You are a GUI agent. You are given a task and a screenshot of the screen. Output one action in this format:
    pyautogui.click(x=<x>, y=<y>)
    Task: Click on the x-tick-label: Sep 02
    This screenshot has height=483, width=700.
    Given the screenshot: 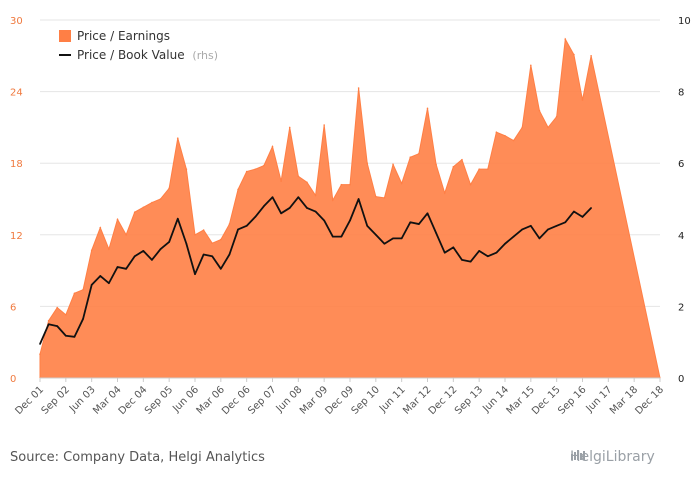 What is the action you would take?
    pyautogui.click(x=56, y=400)
    